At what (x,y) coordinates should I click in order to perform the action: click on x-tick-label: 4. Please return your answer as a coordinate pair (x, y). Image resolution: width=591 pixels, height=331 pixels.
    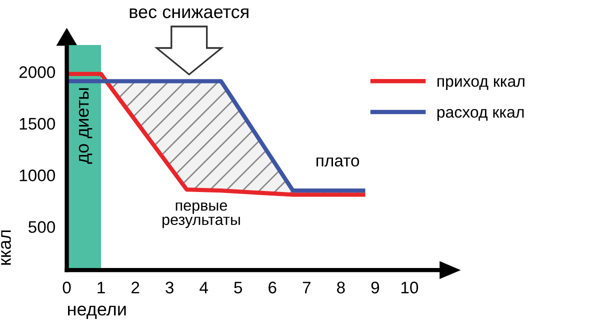
    Looking at the image, I should click on (204, 288).